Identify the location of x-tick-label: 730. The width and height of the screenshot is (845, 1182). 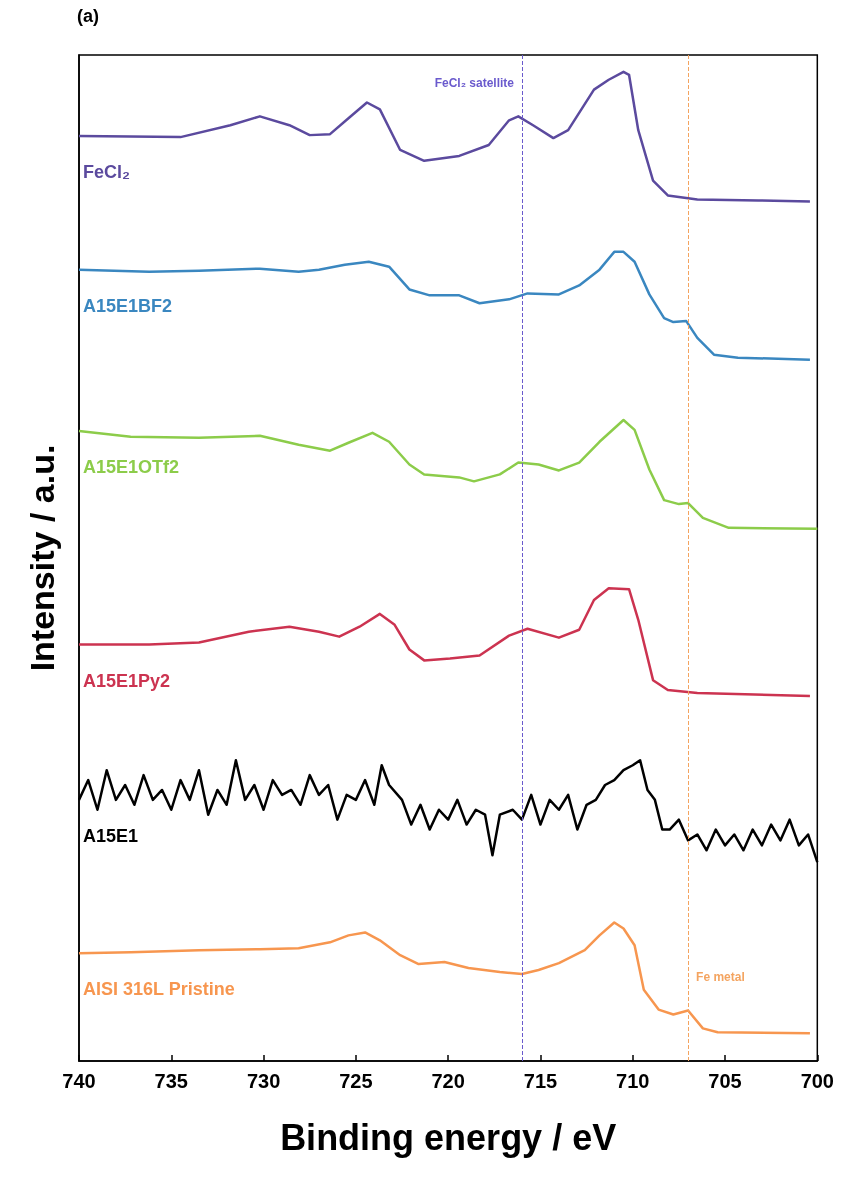
(263, 1081).